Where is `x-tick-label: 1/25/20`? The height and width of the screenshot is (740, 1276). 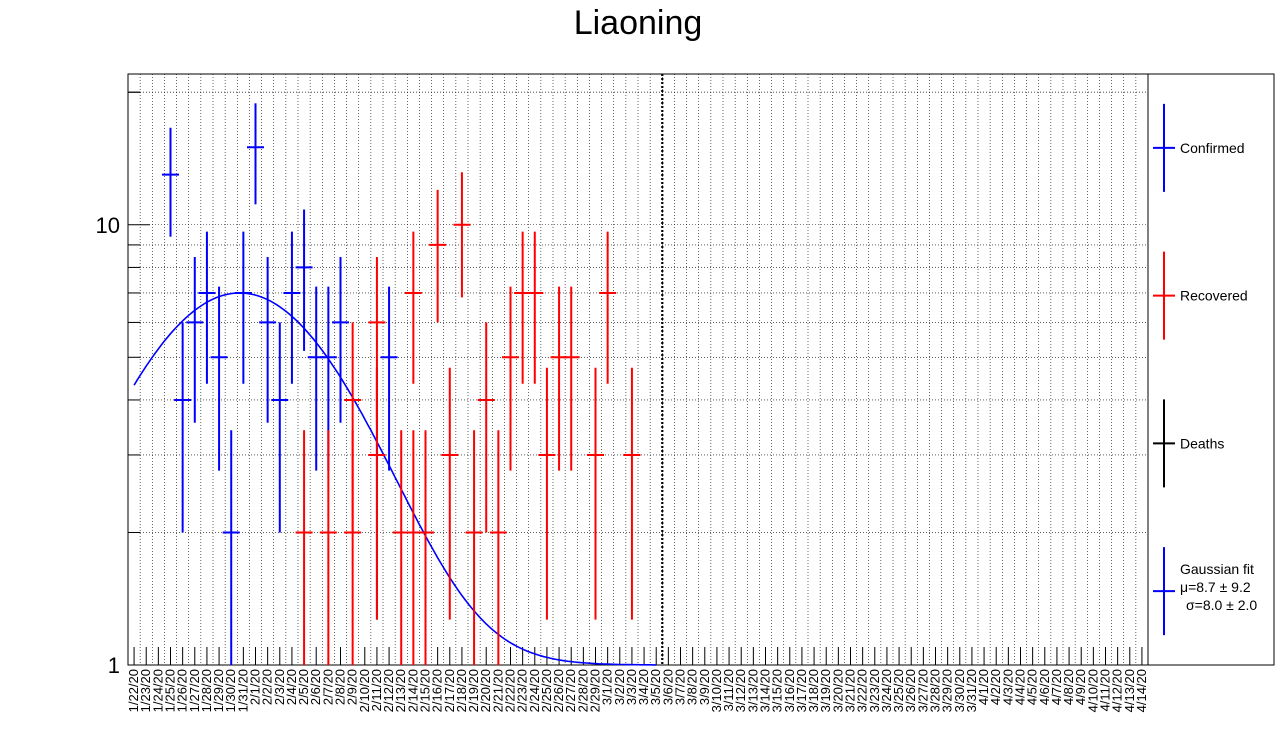
x-tick-label: 1/25/20 is located at coordinates (170, 690).